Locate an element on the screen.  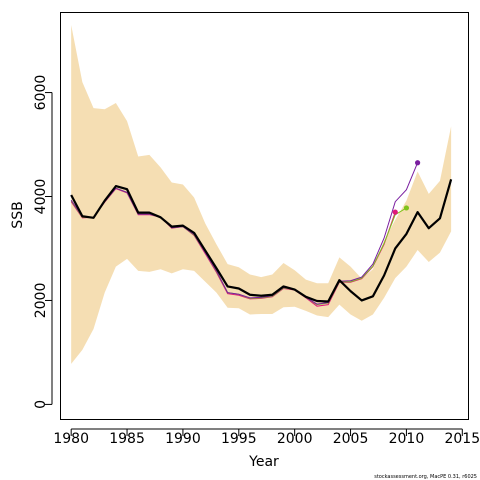
x-tick-label: 2010 is located at coordinates (407, 439).